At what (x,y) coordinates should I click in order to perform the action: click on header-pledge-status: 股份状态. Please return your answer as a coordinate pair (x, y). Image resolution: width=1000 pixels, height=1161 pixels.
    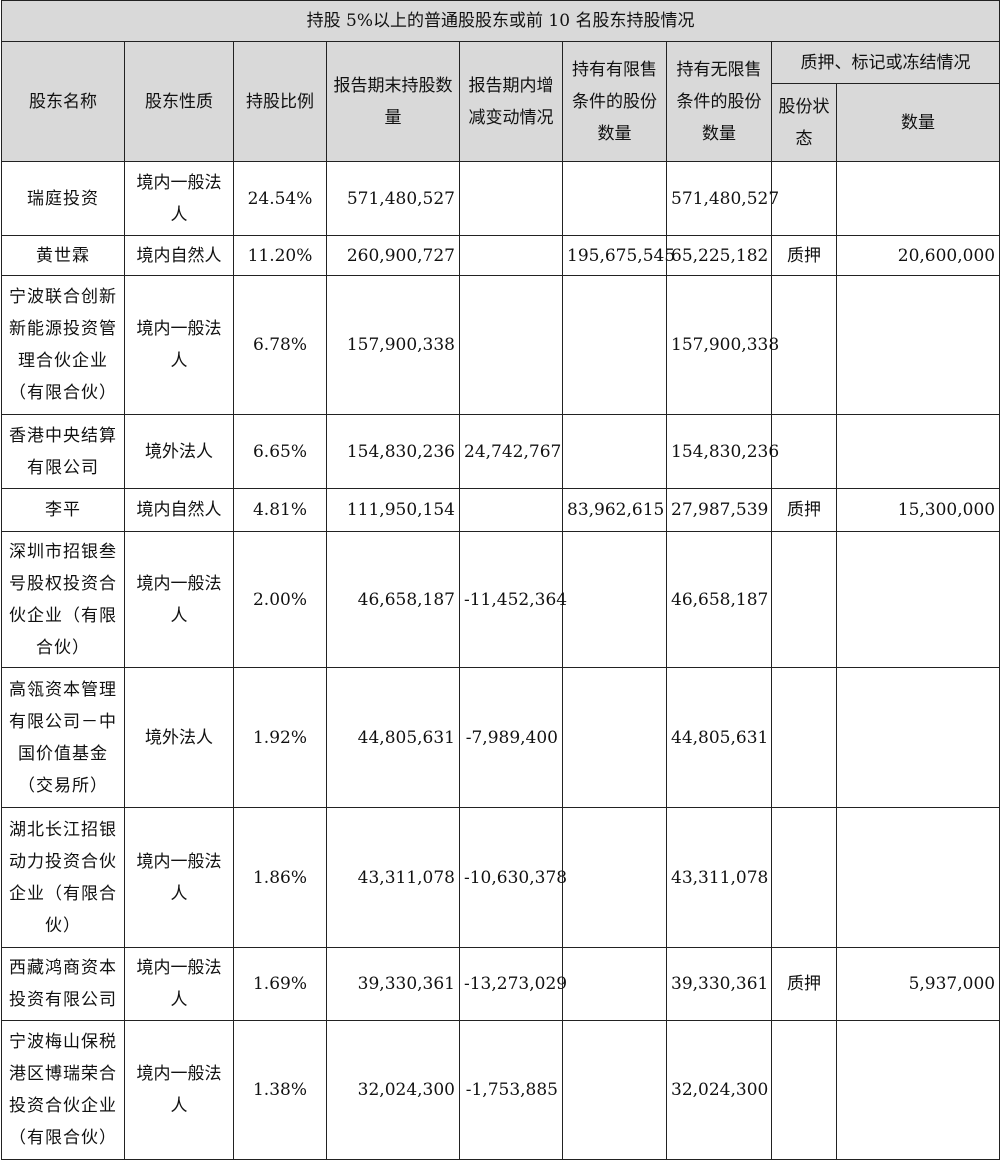
    Looking at the image, I should click on (804, 122).